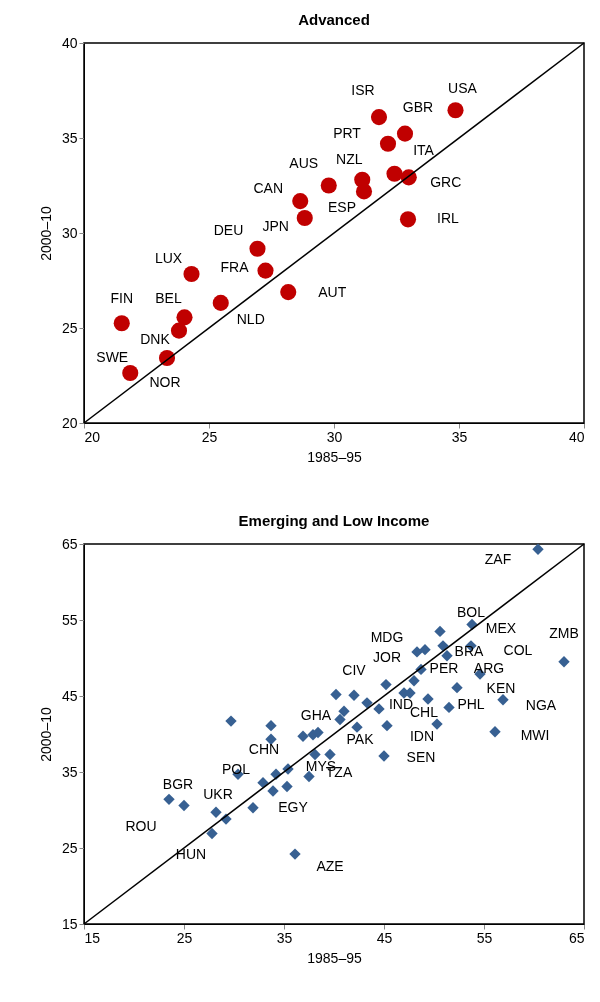  I want to click on chart-title: Advanced, so click(334, 19).